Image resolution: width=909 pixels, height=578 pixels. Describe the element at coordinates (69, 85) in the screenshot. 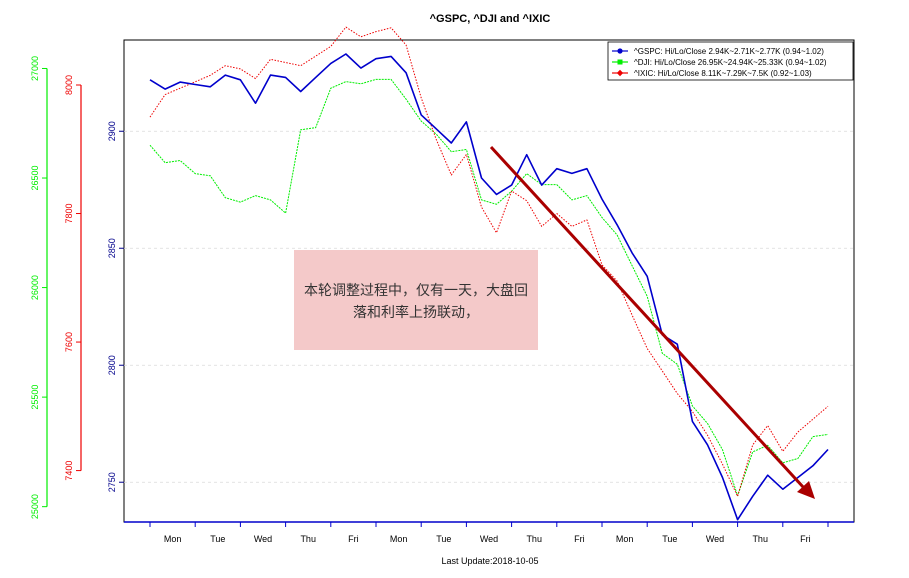

I see `ixic-tick-label: 8000` at that location.